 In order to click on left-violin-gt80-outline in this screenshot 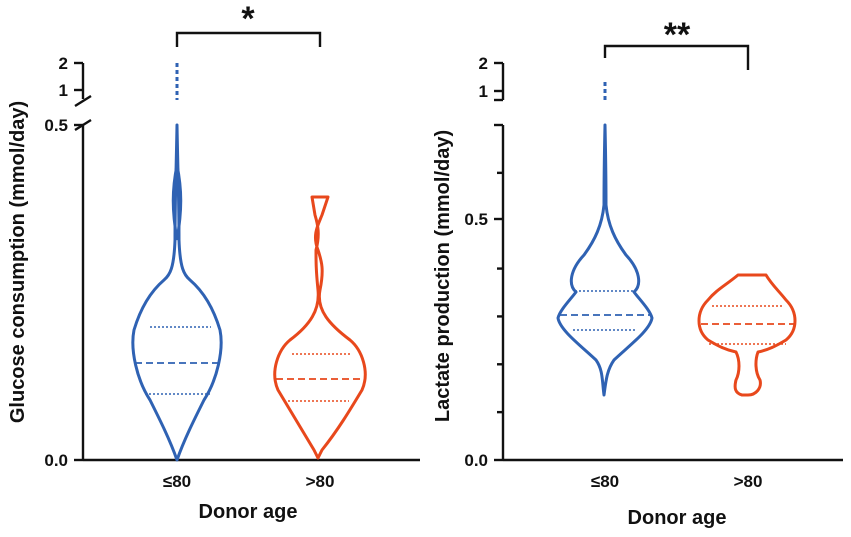, I will do `click(320, 327)`.